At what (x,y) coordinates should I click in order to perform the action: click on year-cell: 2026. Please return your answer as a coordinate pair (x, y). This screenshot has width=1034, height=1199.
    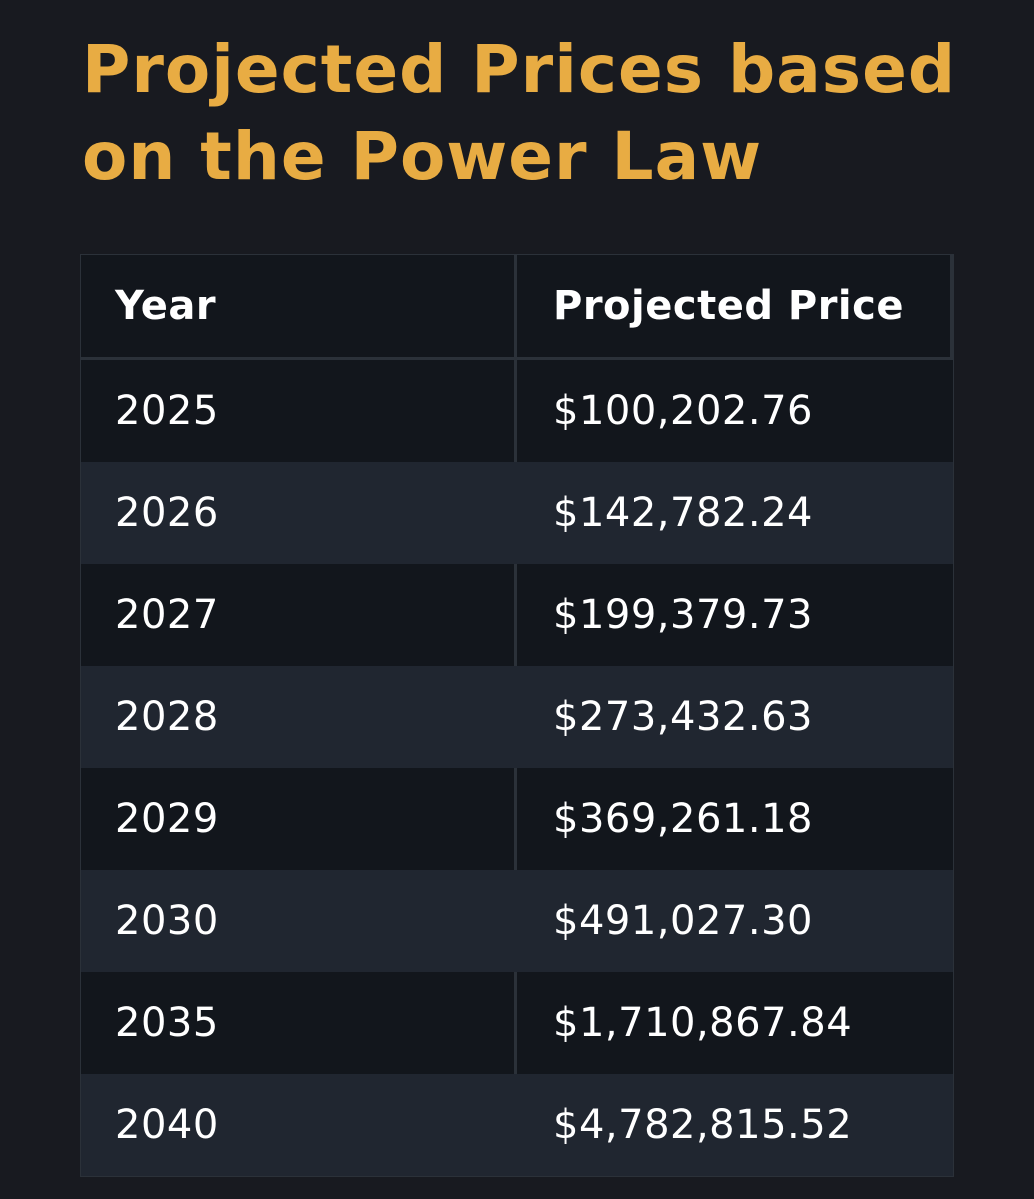
    Looking at the image, I should click on (167, 513).